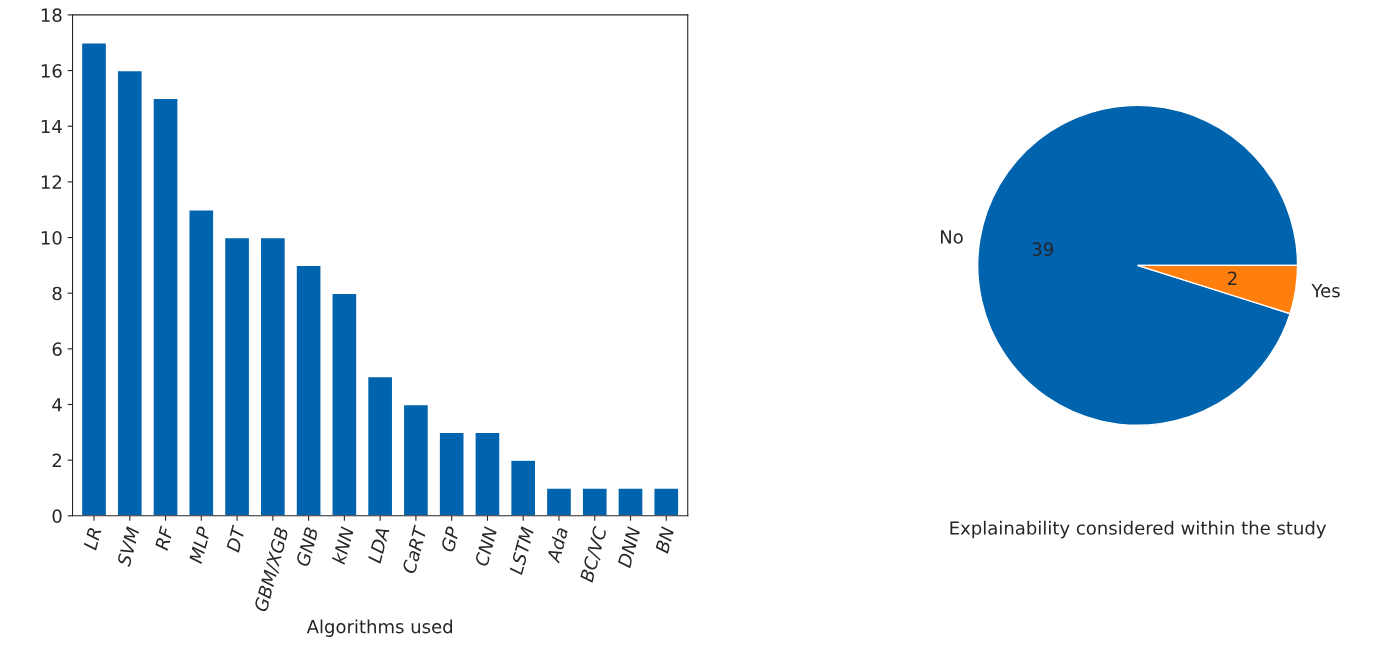 The height and width of the screenshot is (648, 1395). Describe the element at coordinates (57, 349) in the screenshot. I see `y-tick-label: 6` at that location.